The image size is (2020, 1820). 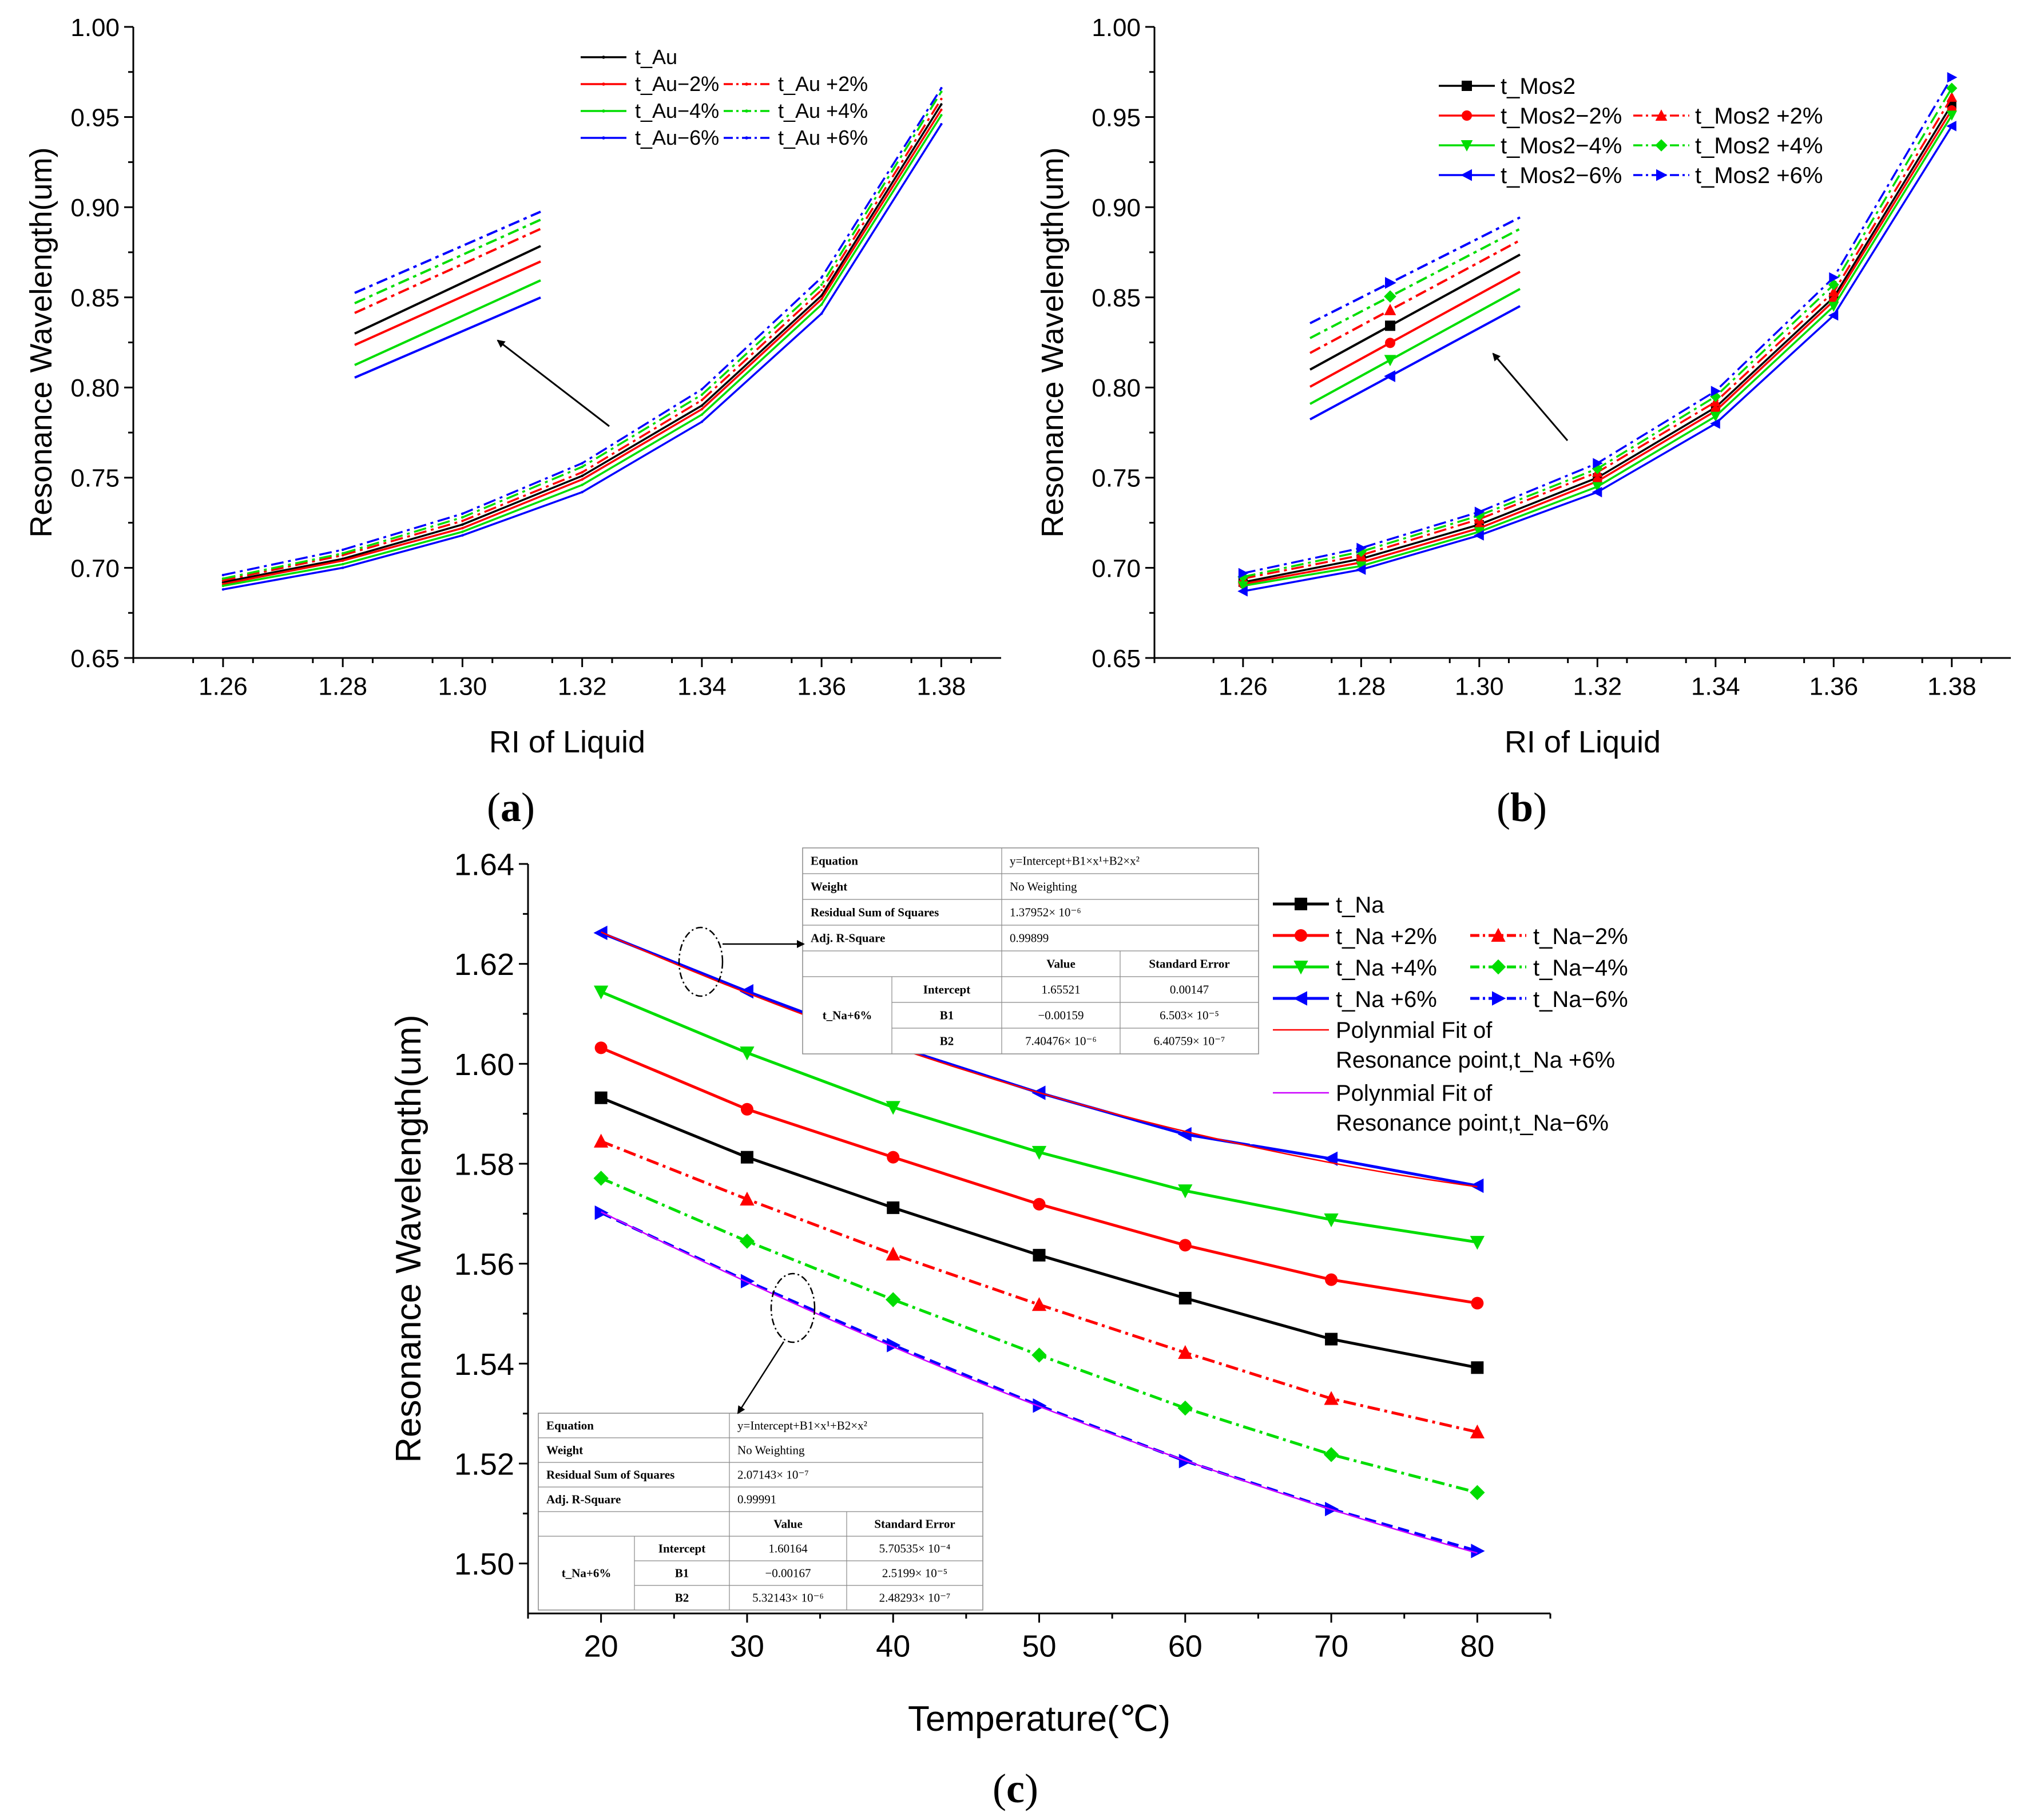 What do you see at coordinates (1581, 968) in the screenshot?
I see `legend-label: t_Na−4%` at bounding box center [1581, 968].